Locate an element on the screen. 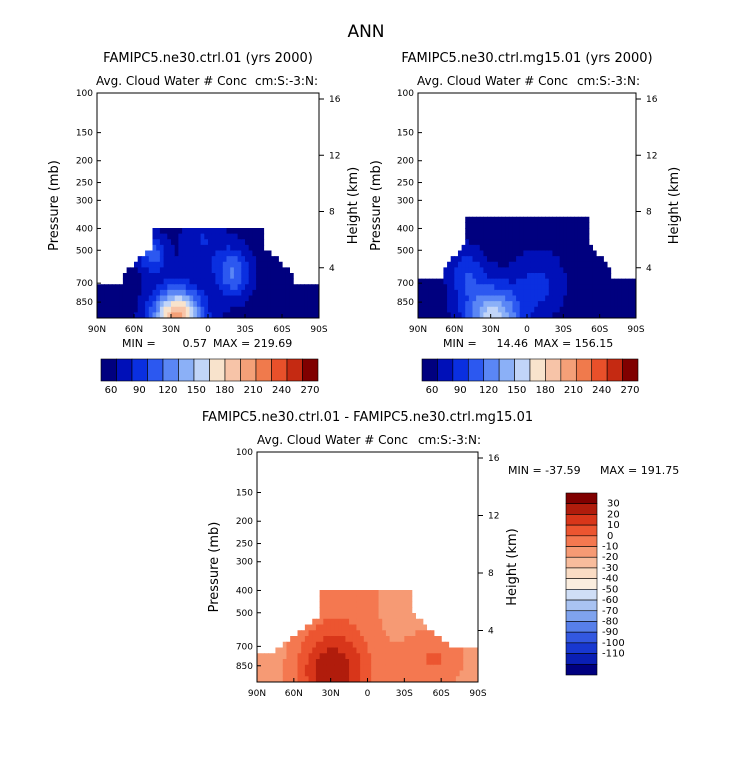  min-value: 14.46 is located at coordinates (513, 343).